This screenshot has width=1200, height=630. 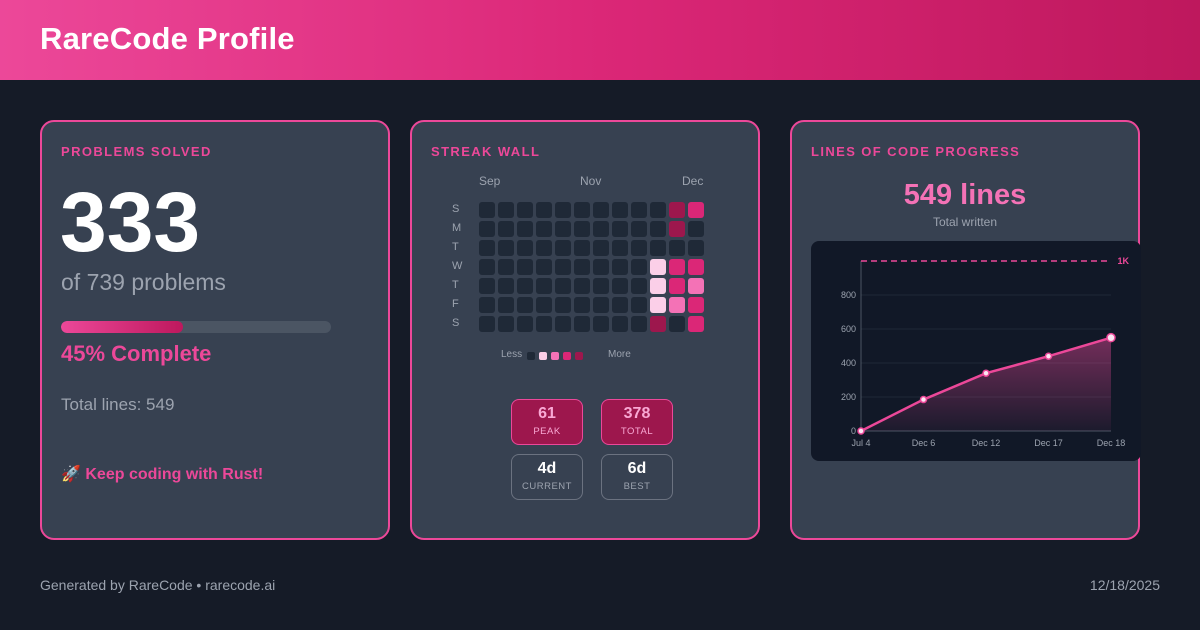 What do you see at coordinates (1123, 261) in the screenshot?
I see `target-label: 1K` at bounding box center [1123, 261].